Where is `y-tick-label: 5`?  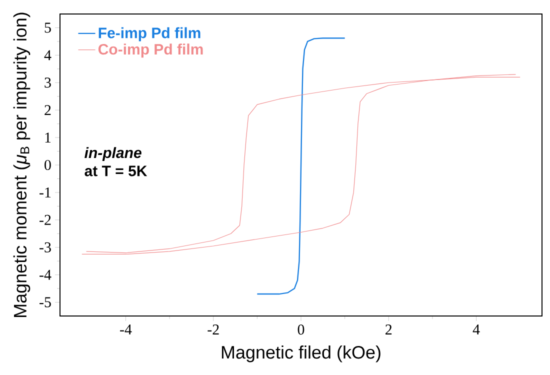
y-tick-label: 5 is located at coordinates (47, 27).